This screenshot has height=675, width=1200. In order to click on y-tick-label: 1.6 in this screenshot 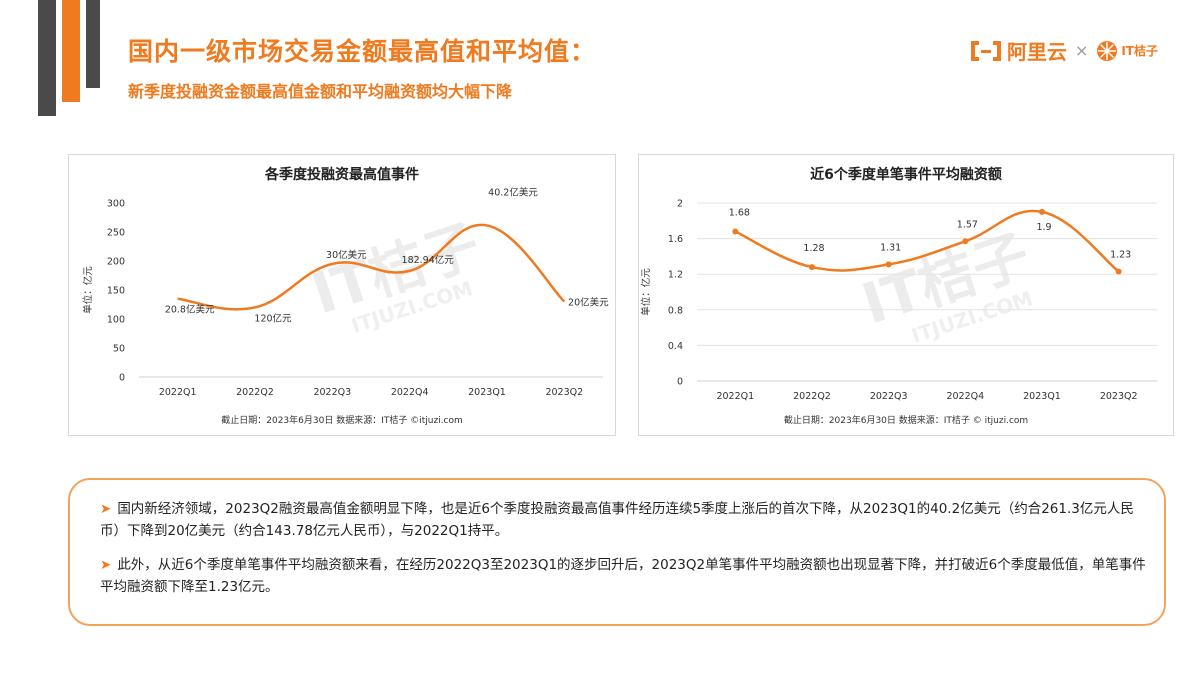, I will do `click(675, 239)`.